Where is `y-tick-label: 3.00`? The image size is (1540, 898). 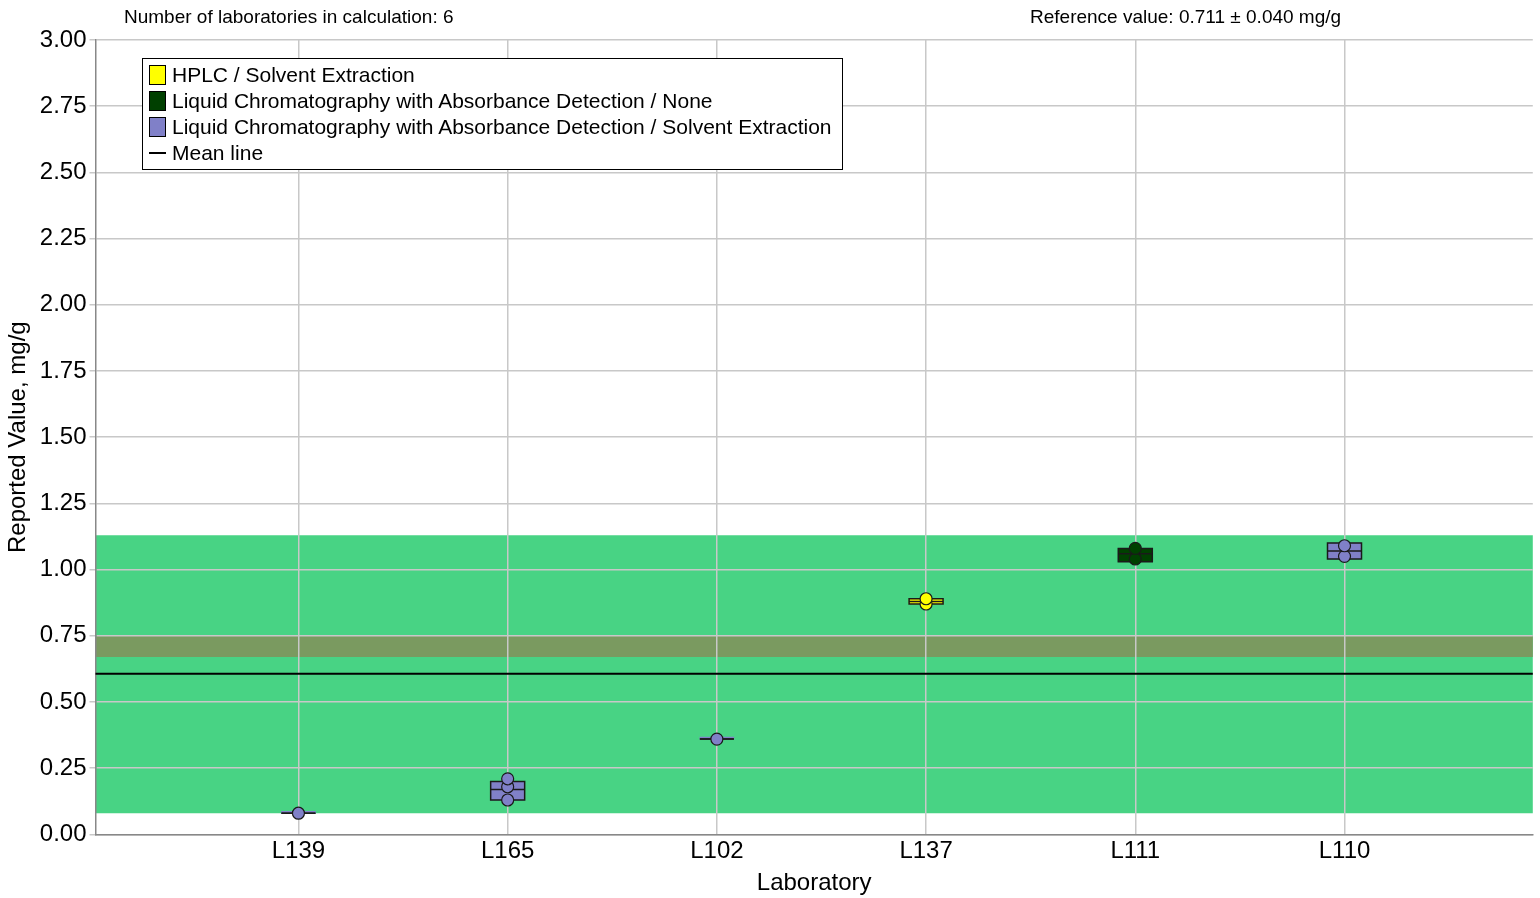 y-tick-label: 3.00 is located at coordinates (63, 38).